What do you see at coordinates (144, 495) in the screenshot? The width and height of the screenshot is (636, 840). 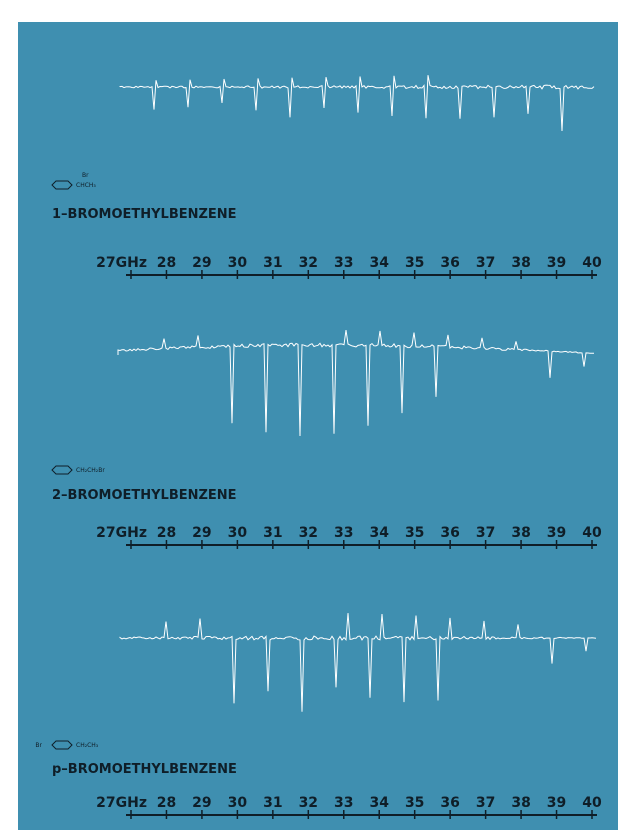 I see `compound-name: 2–BROMOETHYLBENZENE` at bounding box center [144, 495].